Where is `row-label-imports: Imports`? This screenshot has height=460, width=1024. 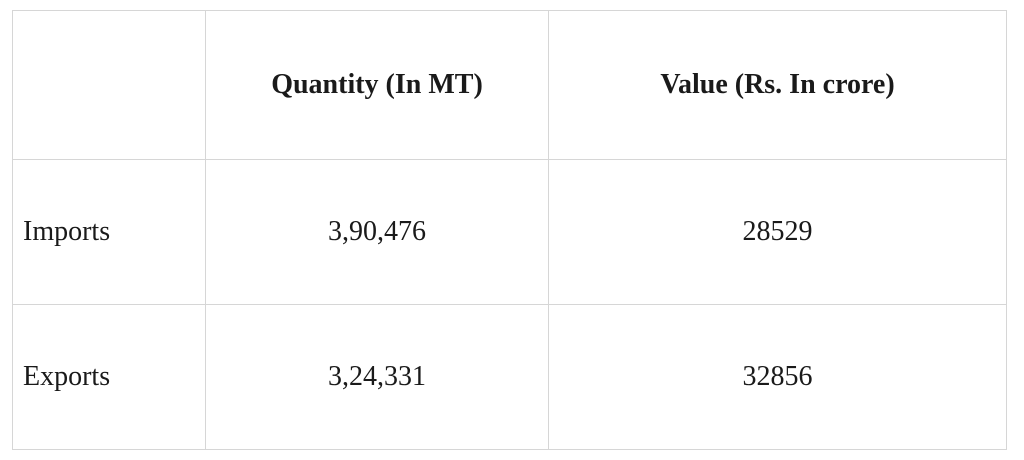
row-label-imports: Imports is located at coordinates (109, 232).